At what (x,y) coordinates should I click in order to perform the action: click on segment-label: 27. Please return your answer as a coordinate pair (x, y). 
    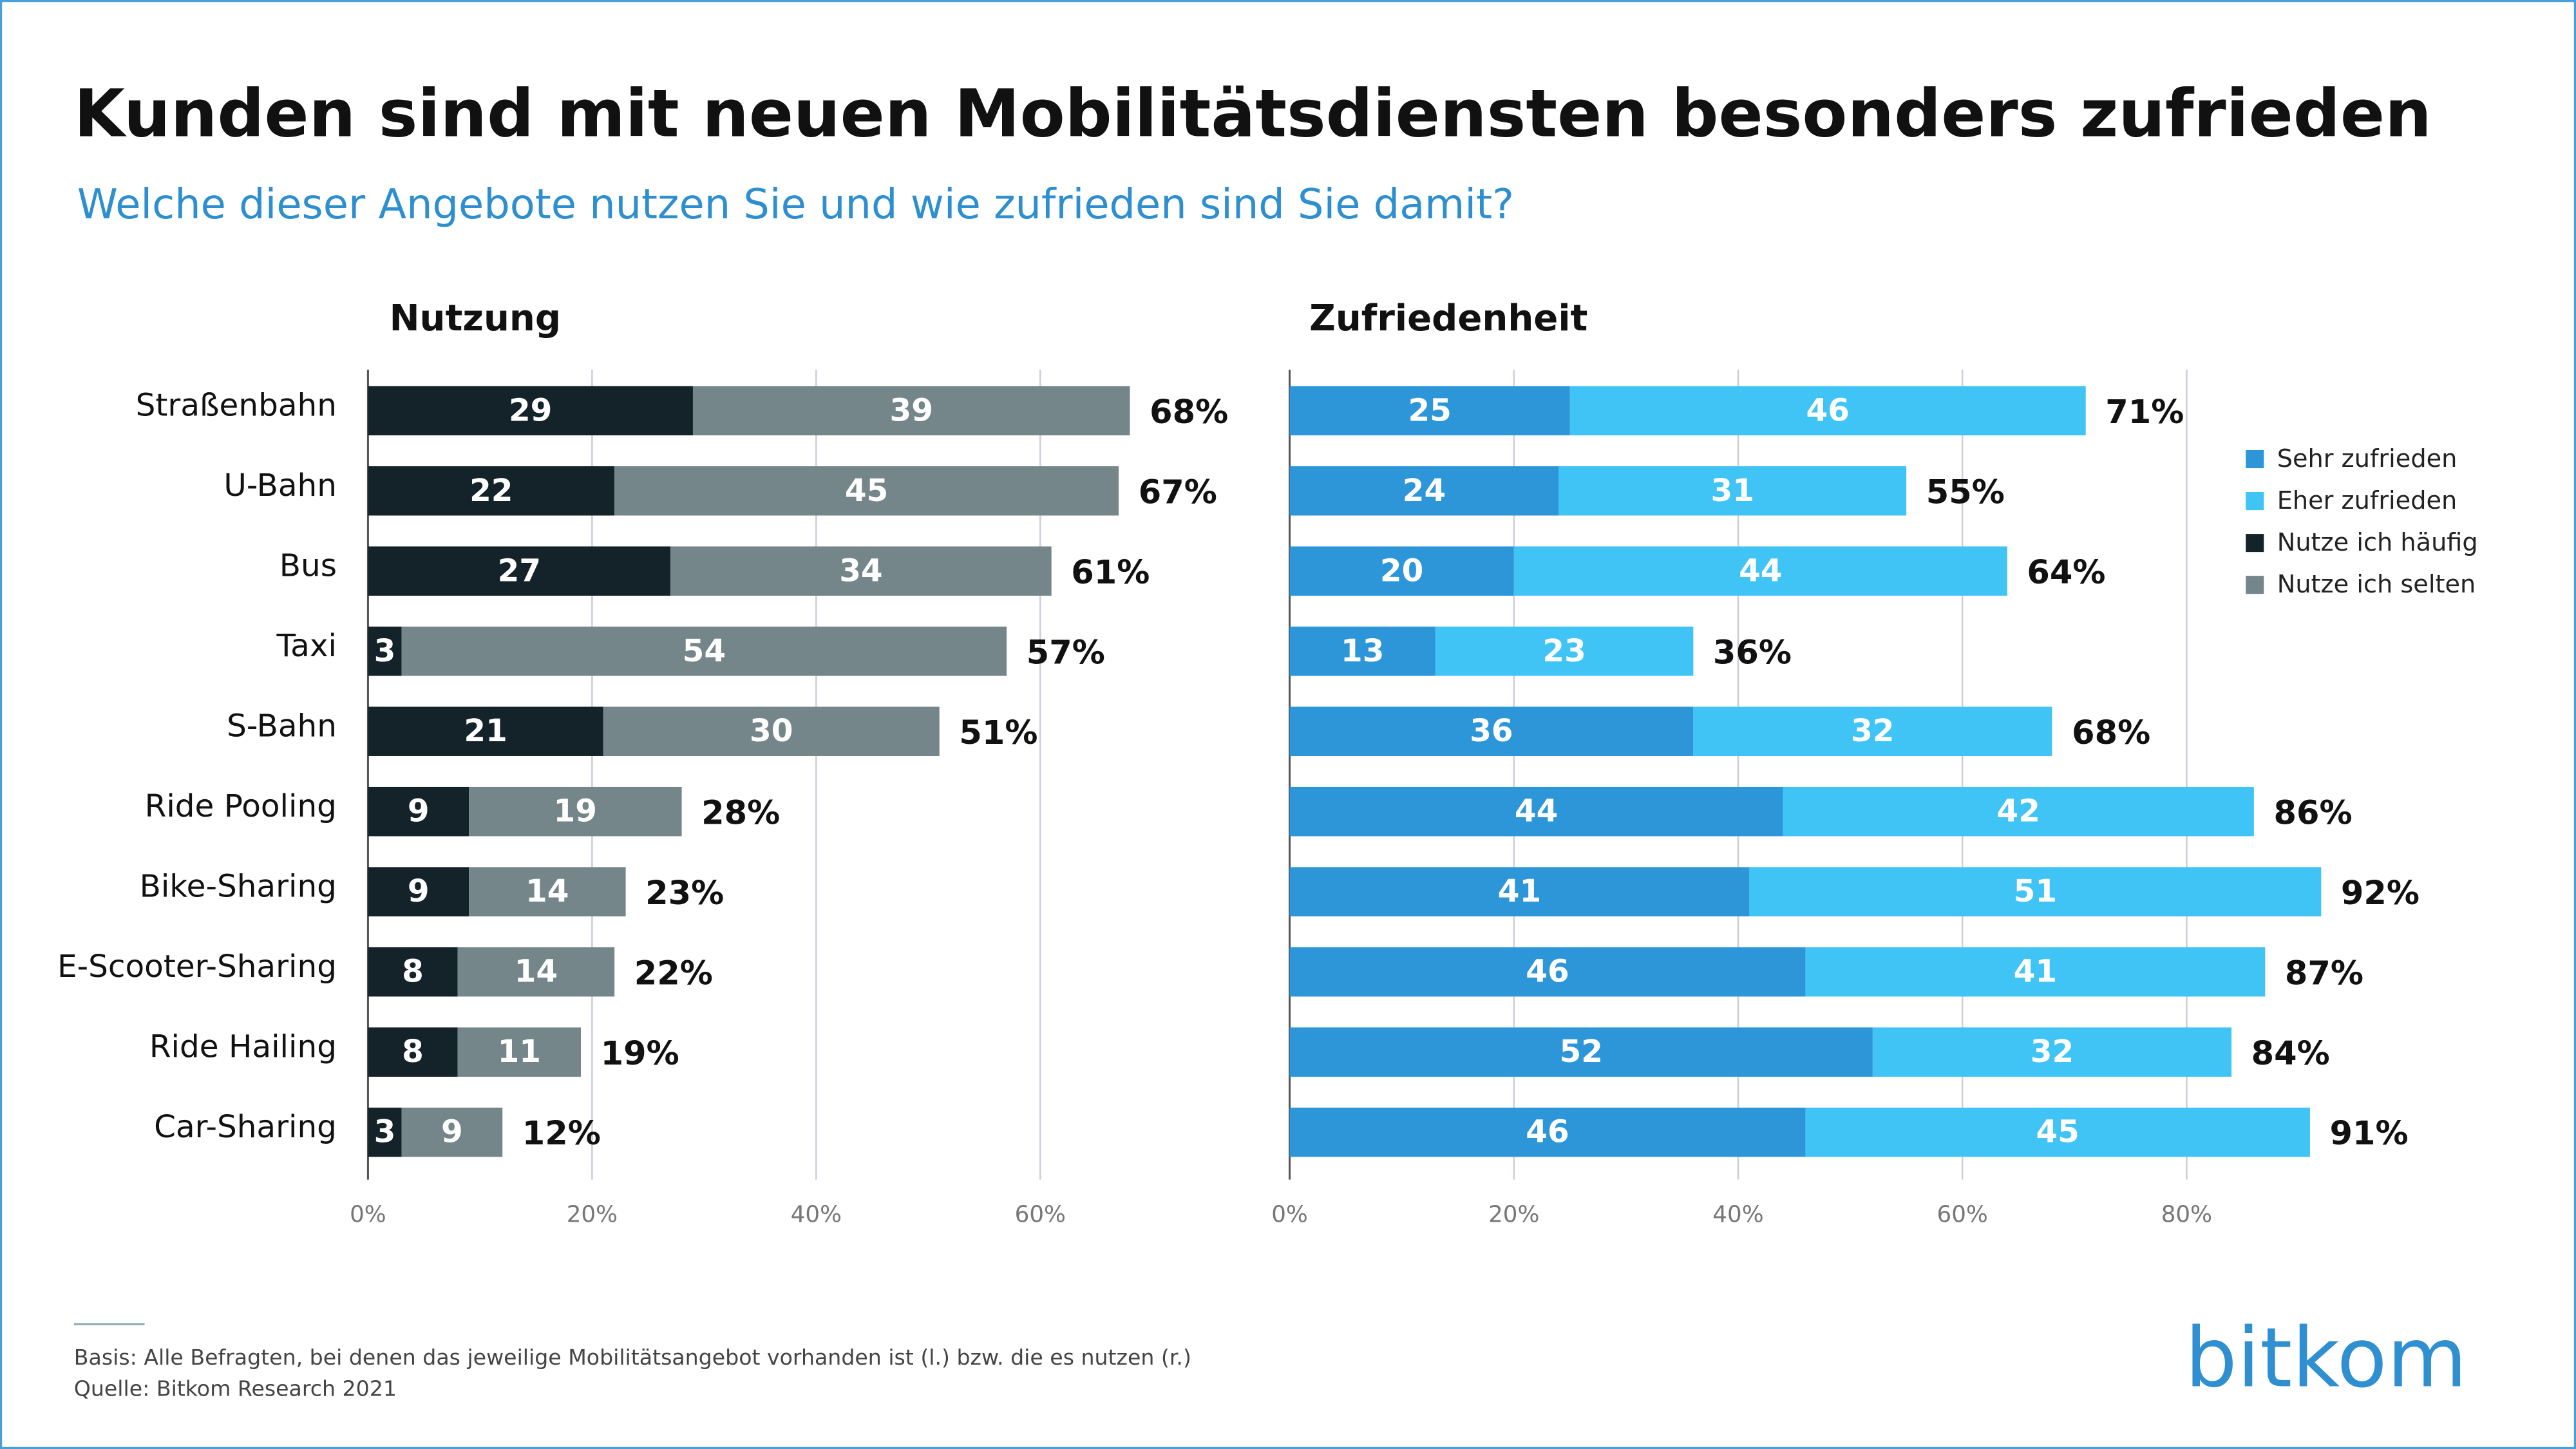
    Looking at the image, I should click on (519, 571).